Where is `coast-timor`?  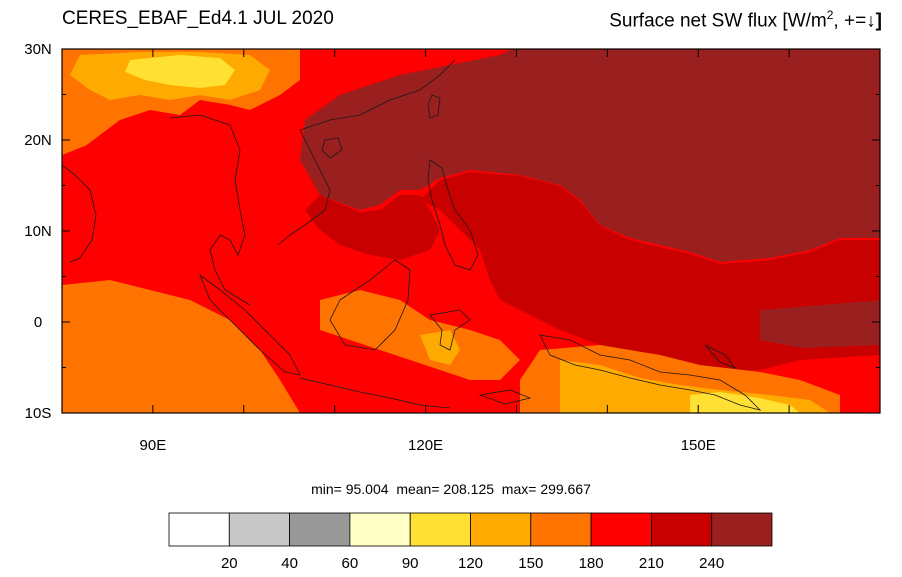
coast-timor is located at coordinates (505, 397).